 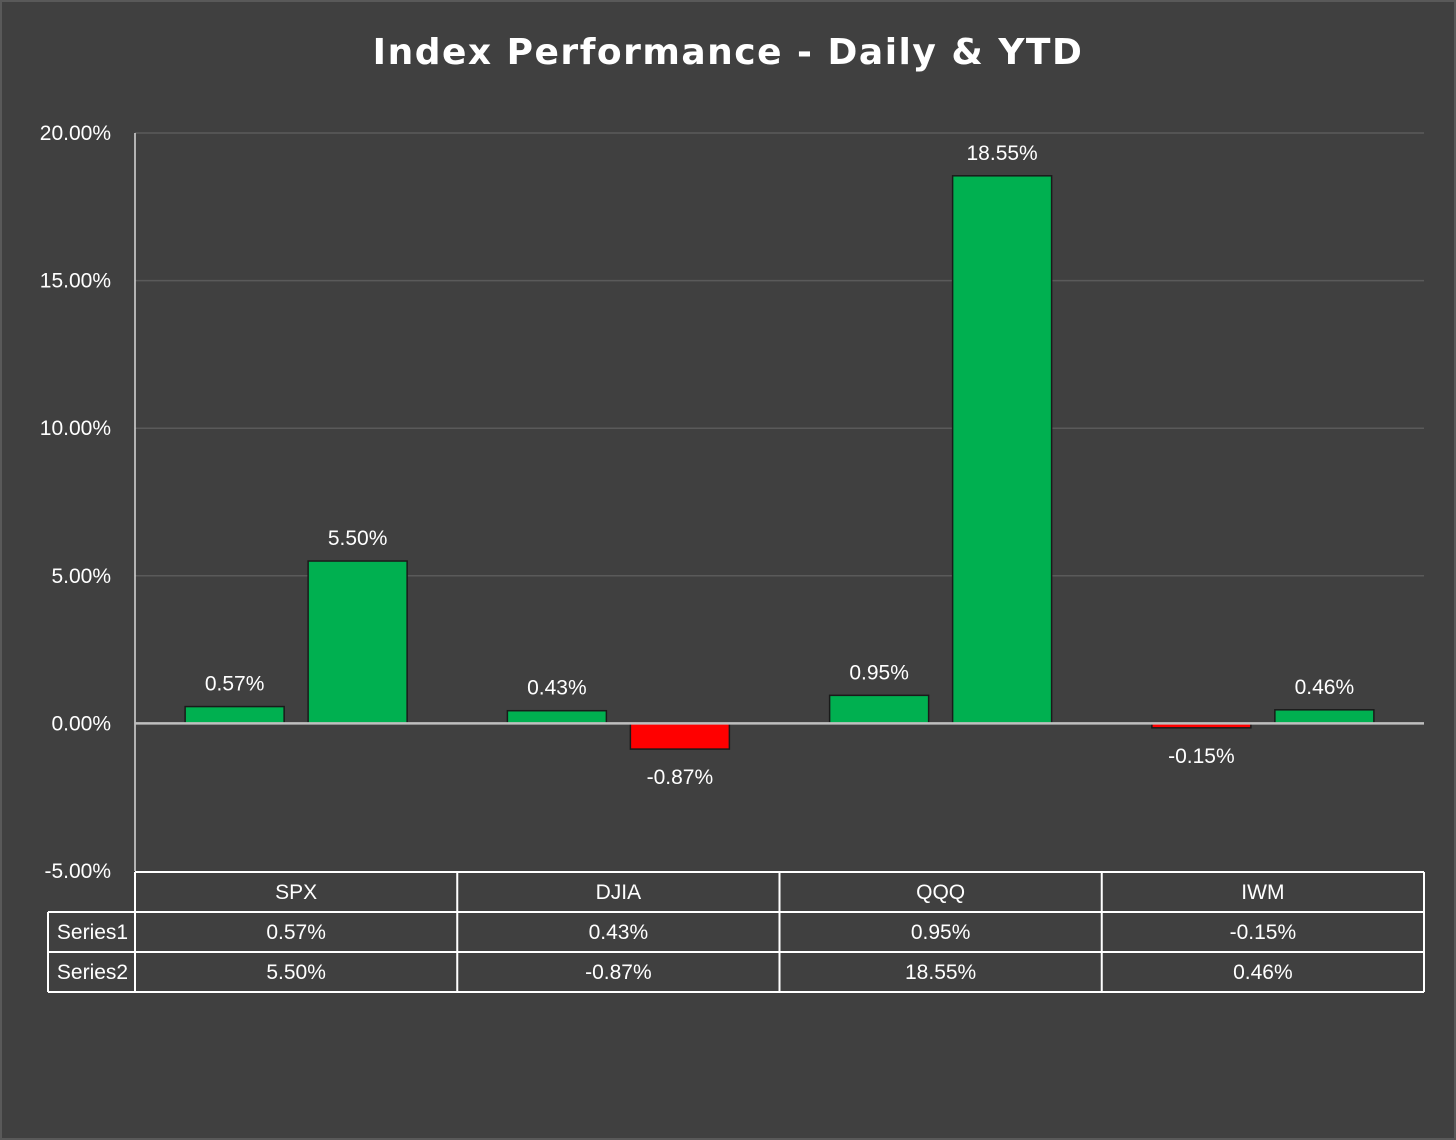 What do you see at coordinates (879, 672) in the screenshot?
I see `data-label: 0.95%` at bounding box center [879, 672].